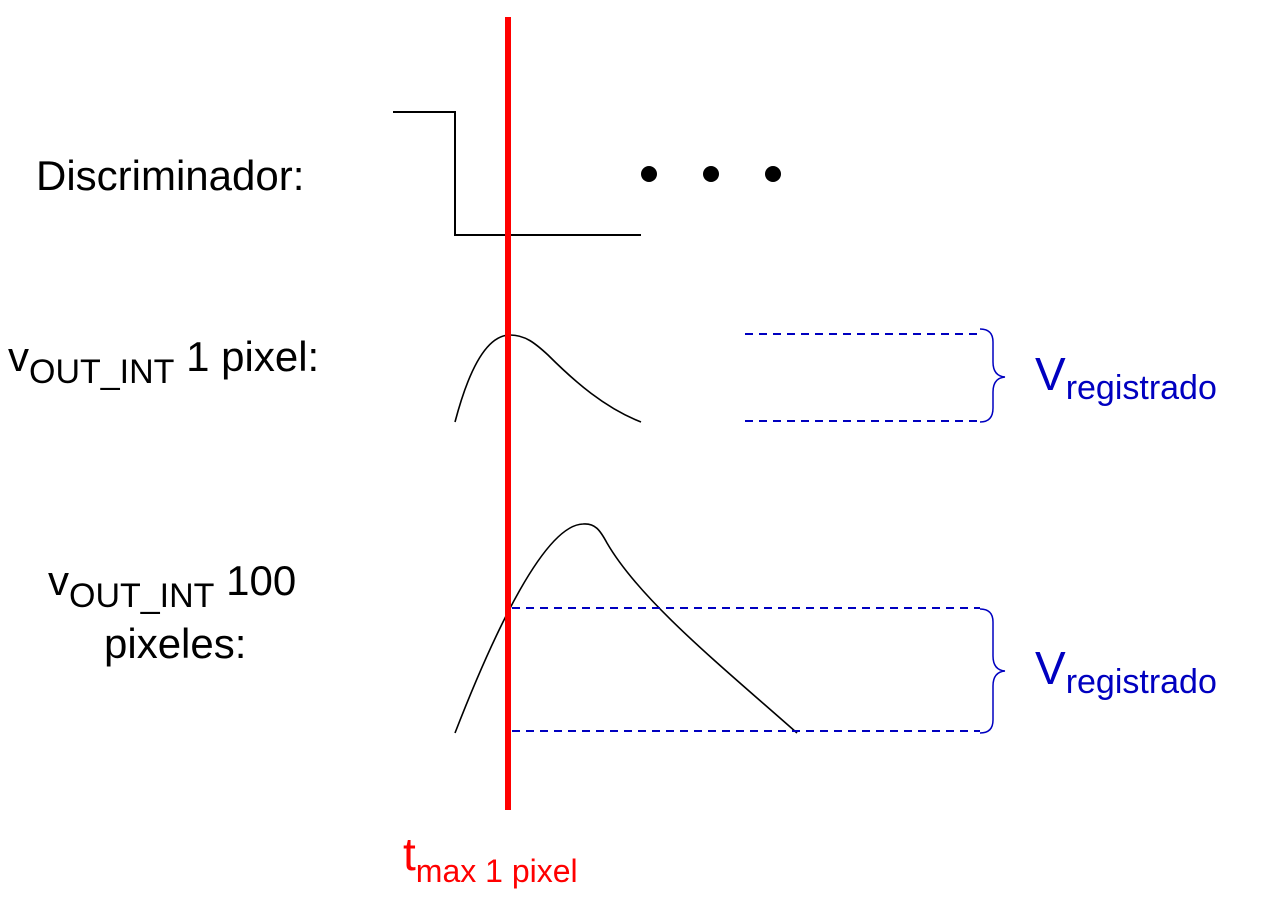  I want to click on pulse-1-pixel, so click(548, 378).